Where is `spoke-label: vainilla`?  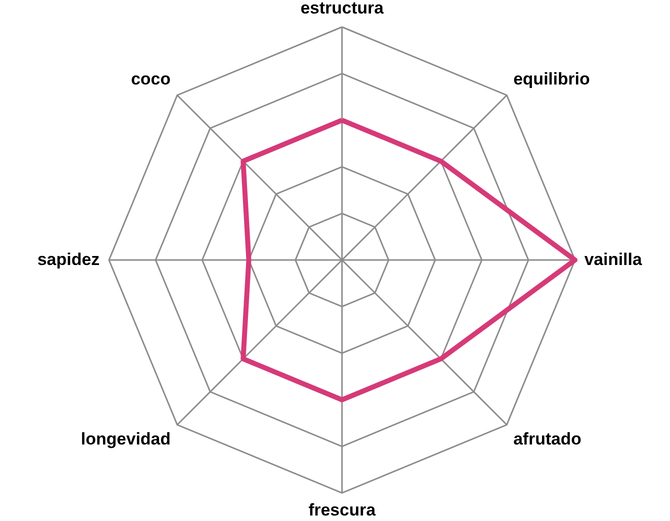
spoke-label: vainilla is located at coordinates (613, 259).